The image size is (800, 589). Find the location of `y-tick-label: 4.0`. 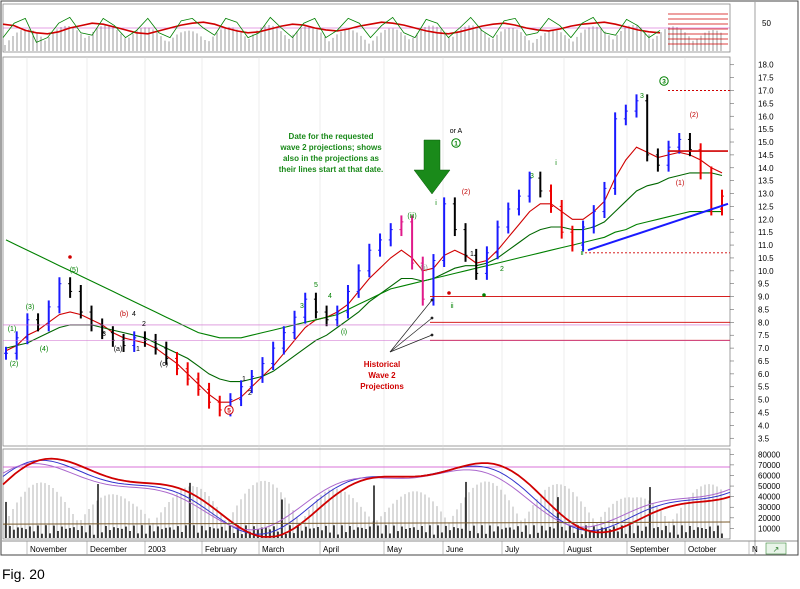

y-tick-label: 4.0 is located at coordinates (764, 425).